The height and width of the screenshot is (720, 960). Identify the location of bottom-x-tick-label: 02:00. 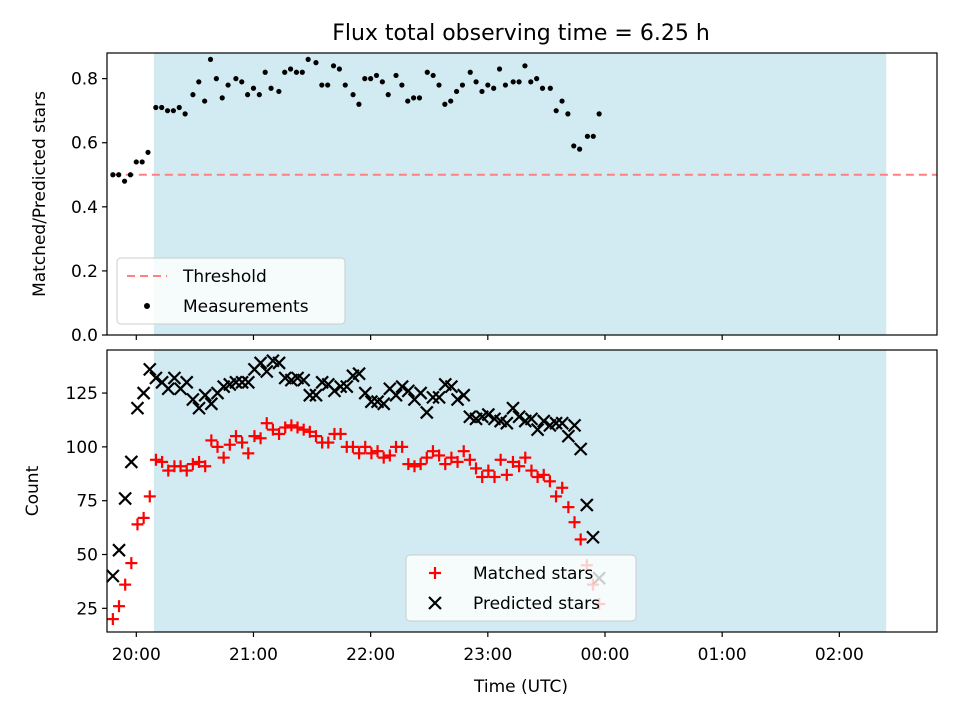
(839, 655).